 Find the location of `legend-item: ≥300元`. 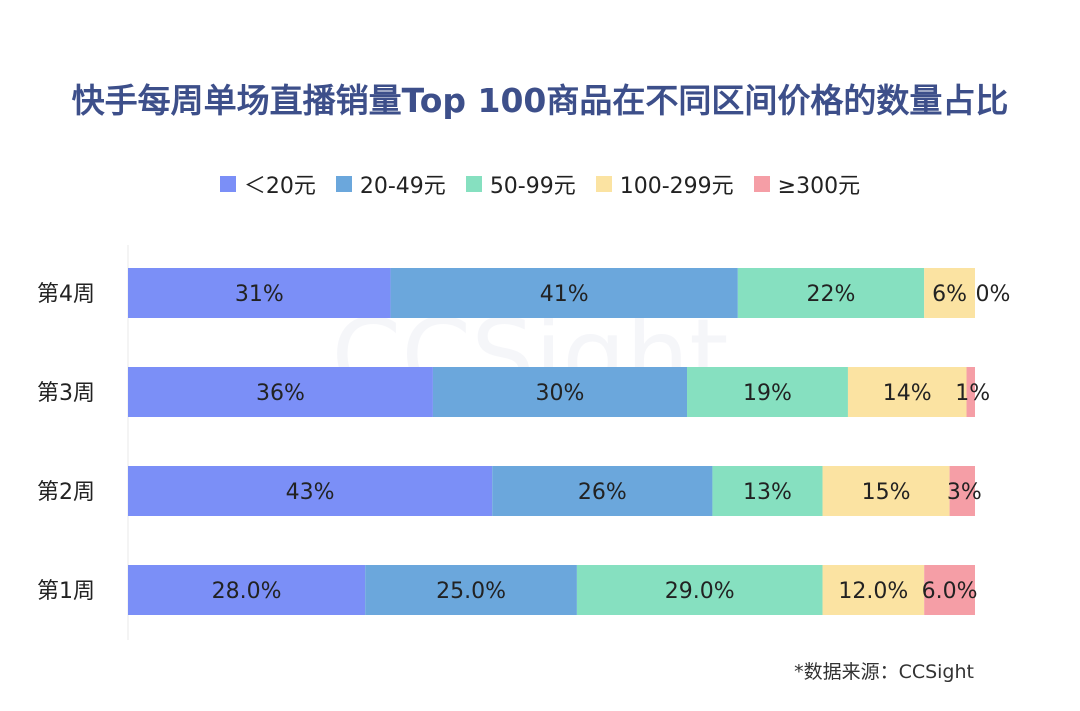

legend-item: ≥300元 is located at coordinates (807, 184).